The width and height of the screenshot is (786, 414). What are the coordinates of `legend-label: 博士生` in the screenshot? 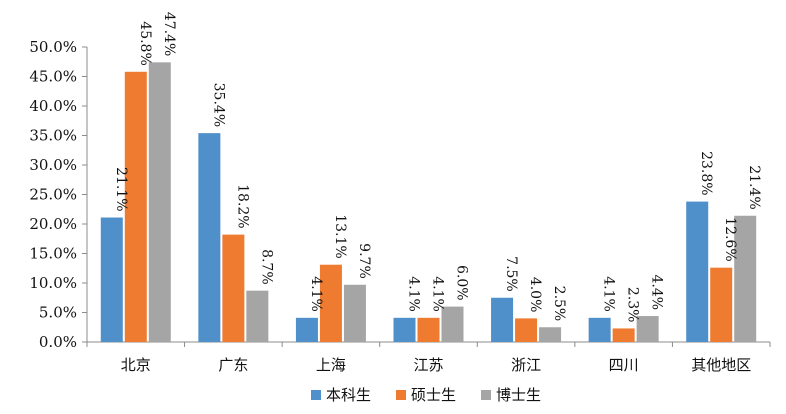 It's located at (518, 395).